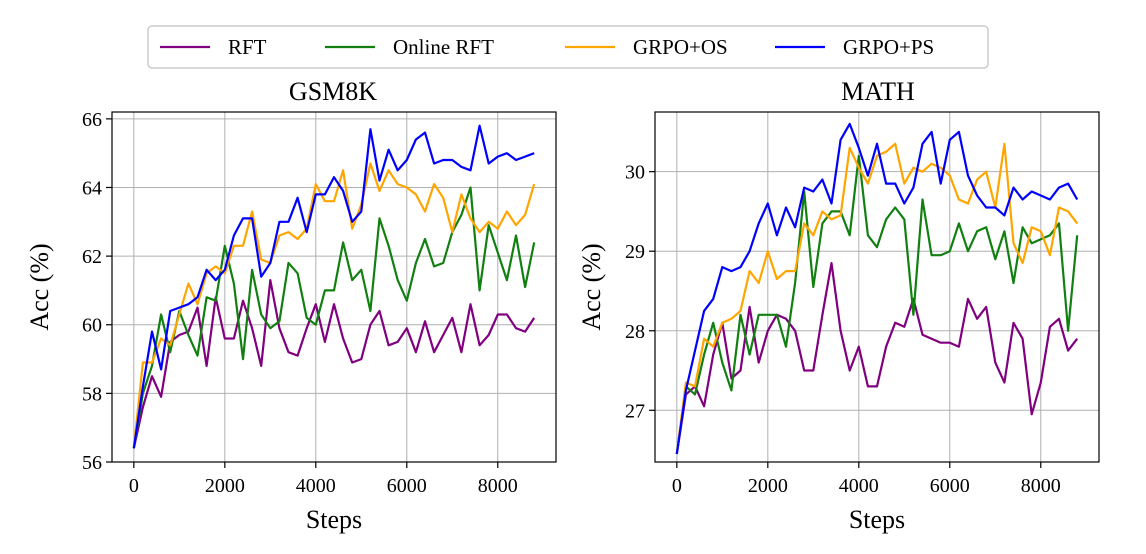  I want to click on y-tick-label: 56, so click(92, 463).